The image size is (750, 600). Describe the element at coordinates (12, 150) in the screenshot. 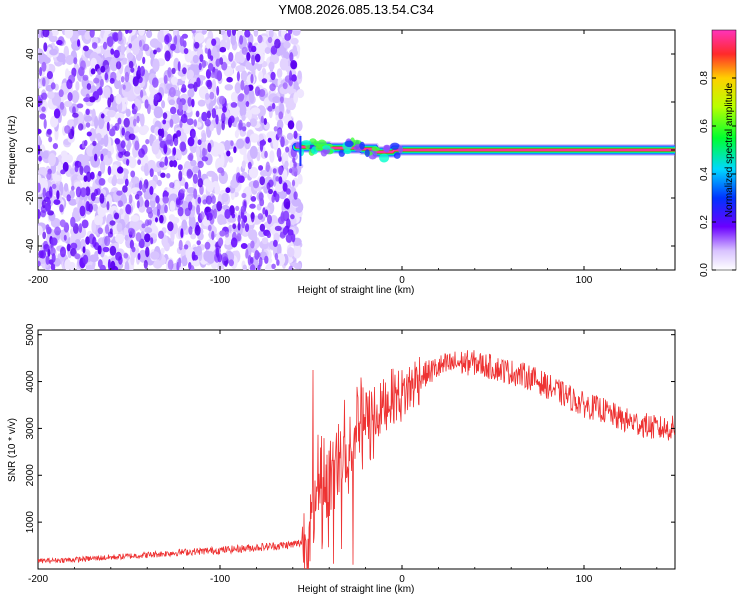

I see `top-y-axis-label: Frequency (Hz)` at that location.